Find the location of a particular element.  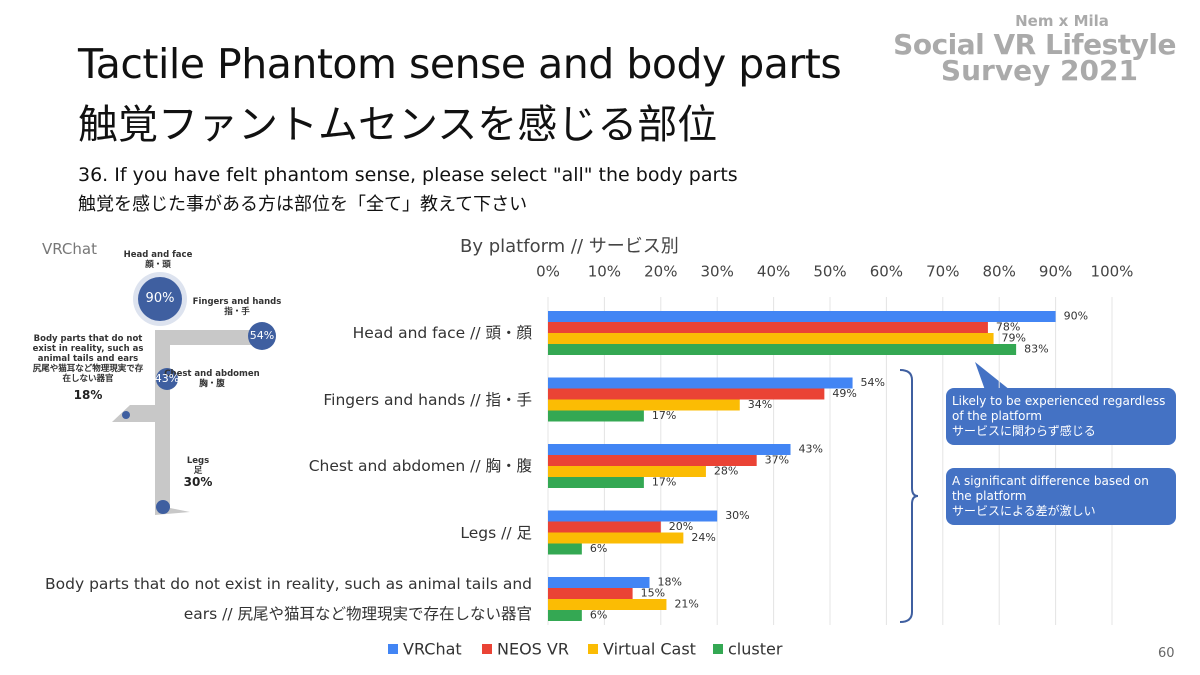

figure-title: VRChat is located at coordinates (69, 249).